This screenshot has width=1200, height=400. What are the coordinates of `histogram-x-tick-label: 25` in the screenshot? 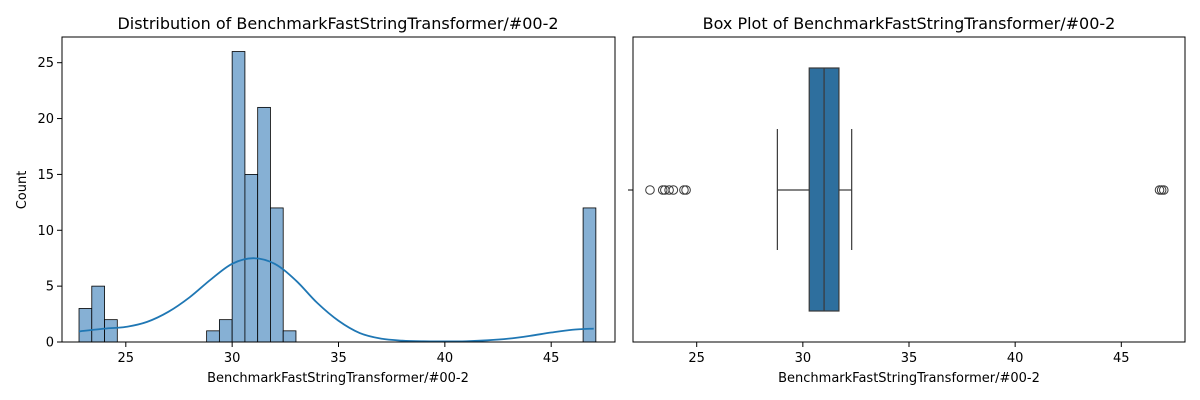 It's located at (126, 358).